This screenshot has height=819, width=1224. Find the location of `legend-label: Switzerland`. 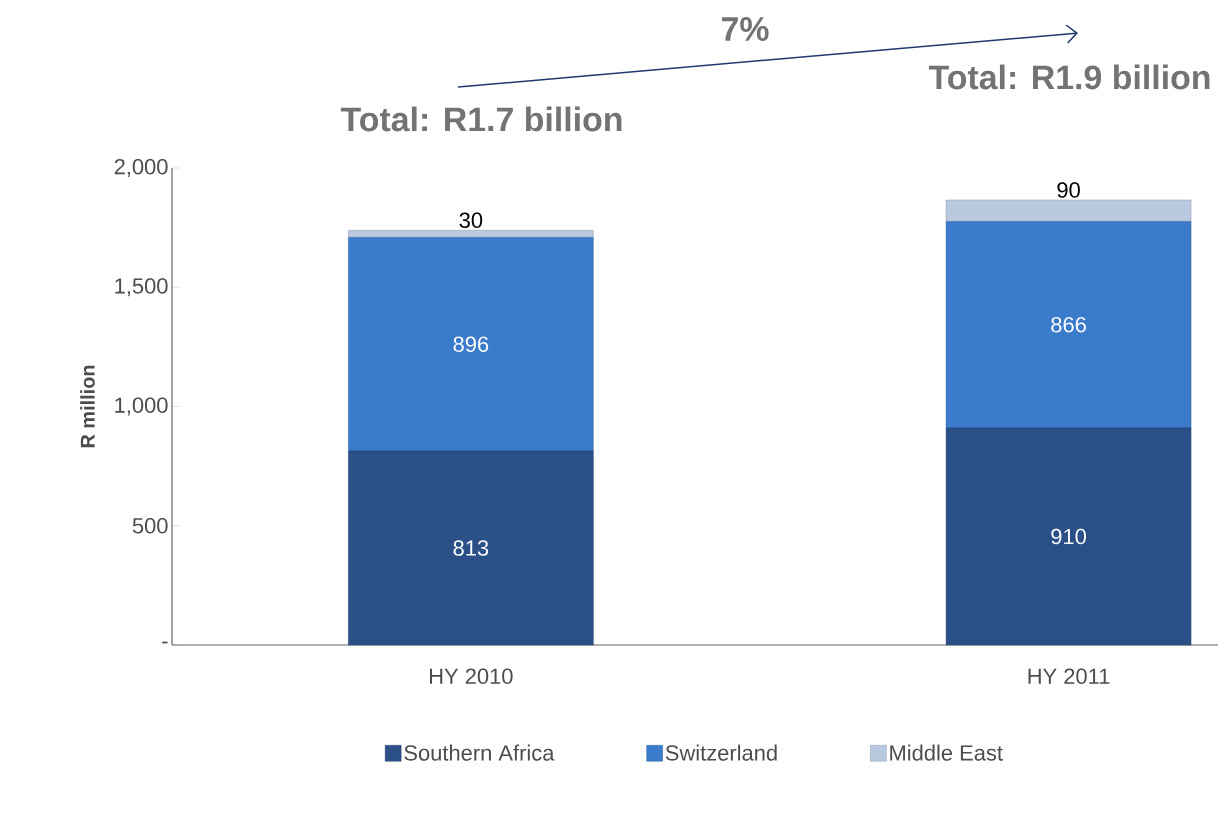

legend-label: Switzerland is located at coordinates (721, 752).